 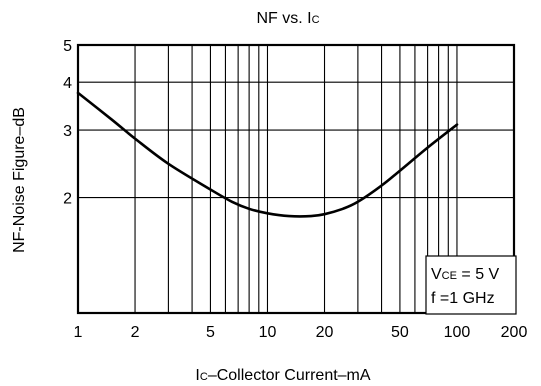 I want to click on y-tick-label: 2, so click(x=67, y=199).